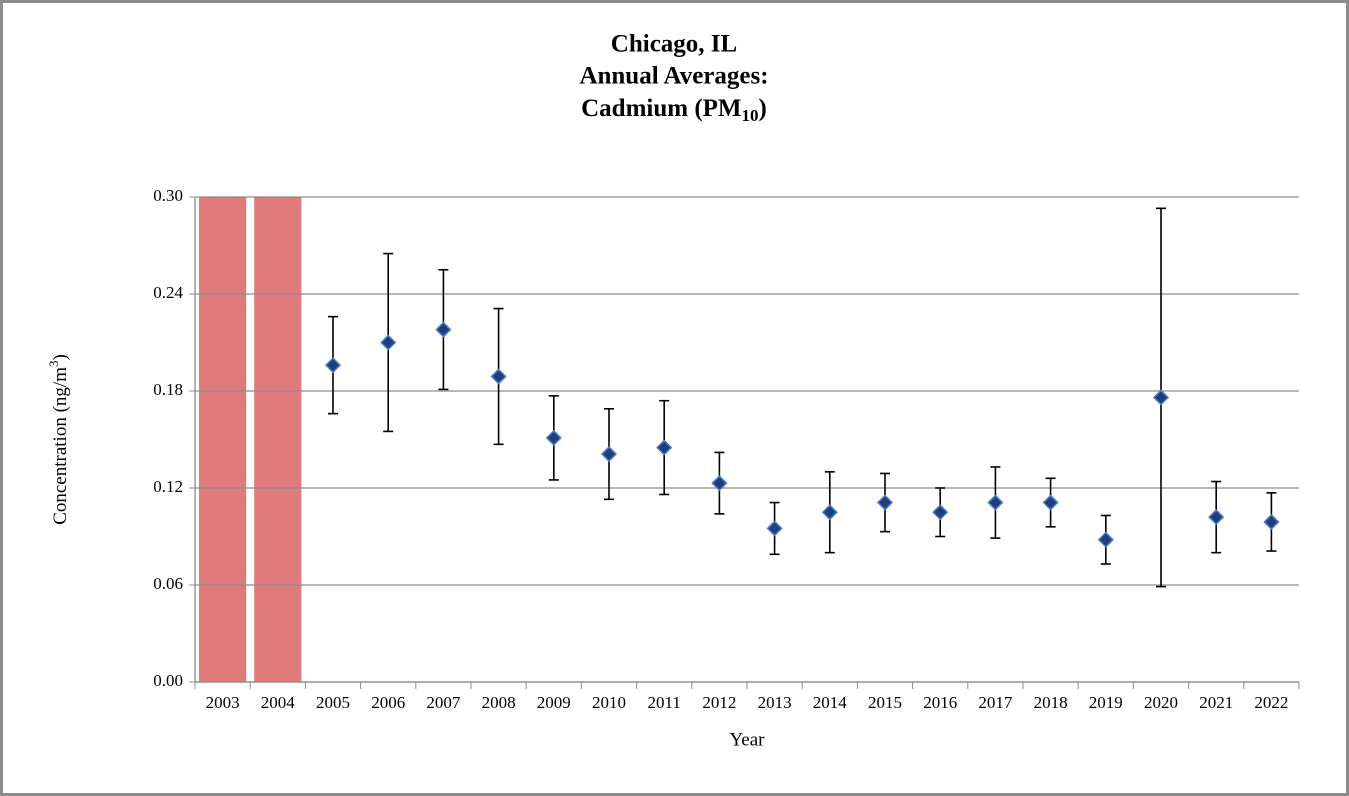 The width and height of the screenshot is (1349, 796). I want to click on chart-title: Cadmium (PM10), so click(674, 110).